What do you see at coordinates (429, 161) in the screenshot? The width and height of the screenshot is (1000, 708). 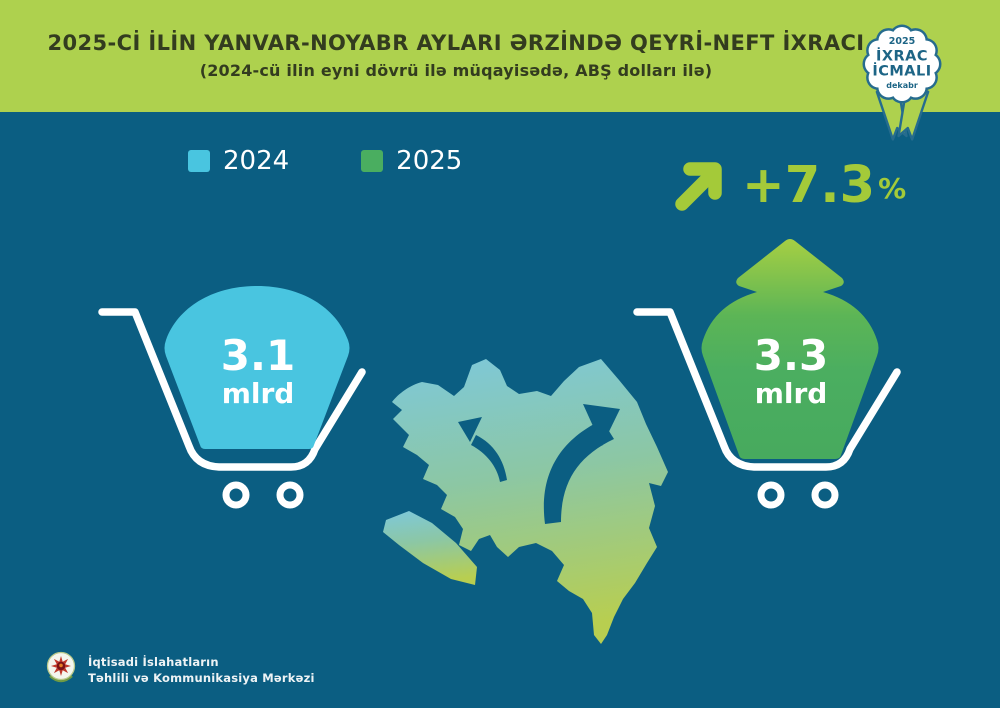 I see `legend-label-2025: 2025` at bounding box center [429, 161].